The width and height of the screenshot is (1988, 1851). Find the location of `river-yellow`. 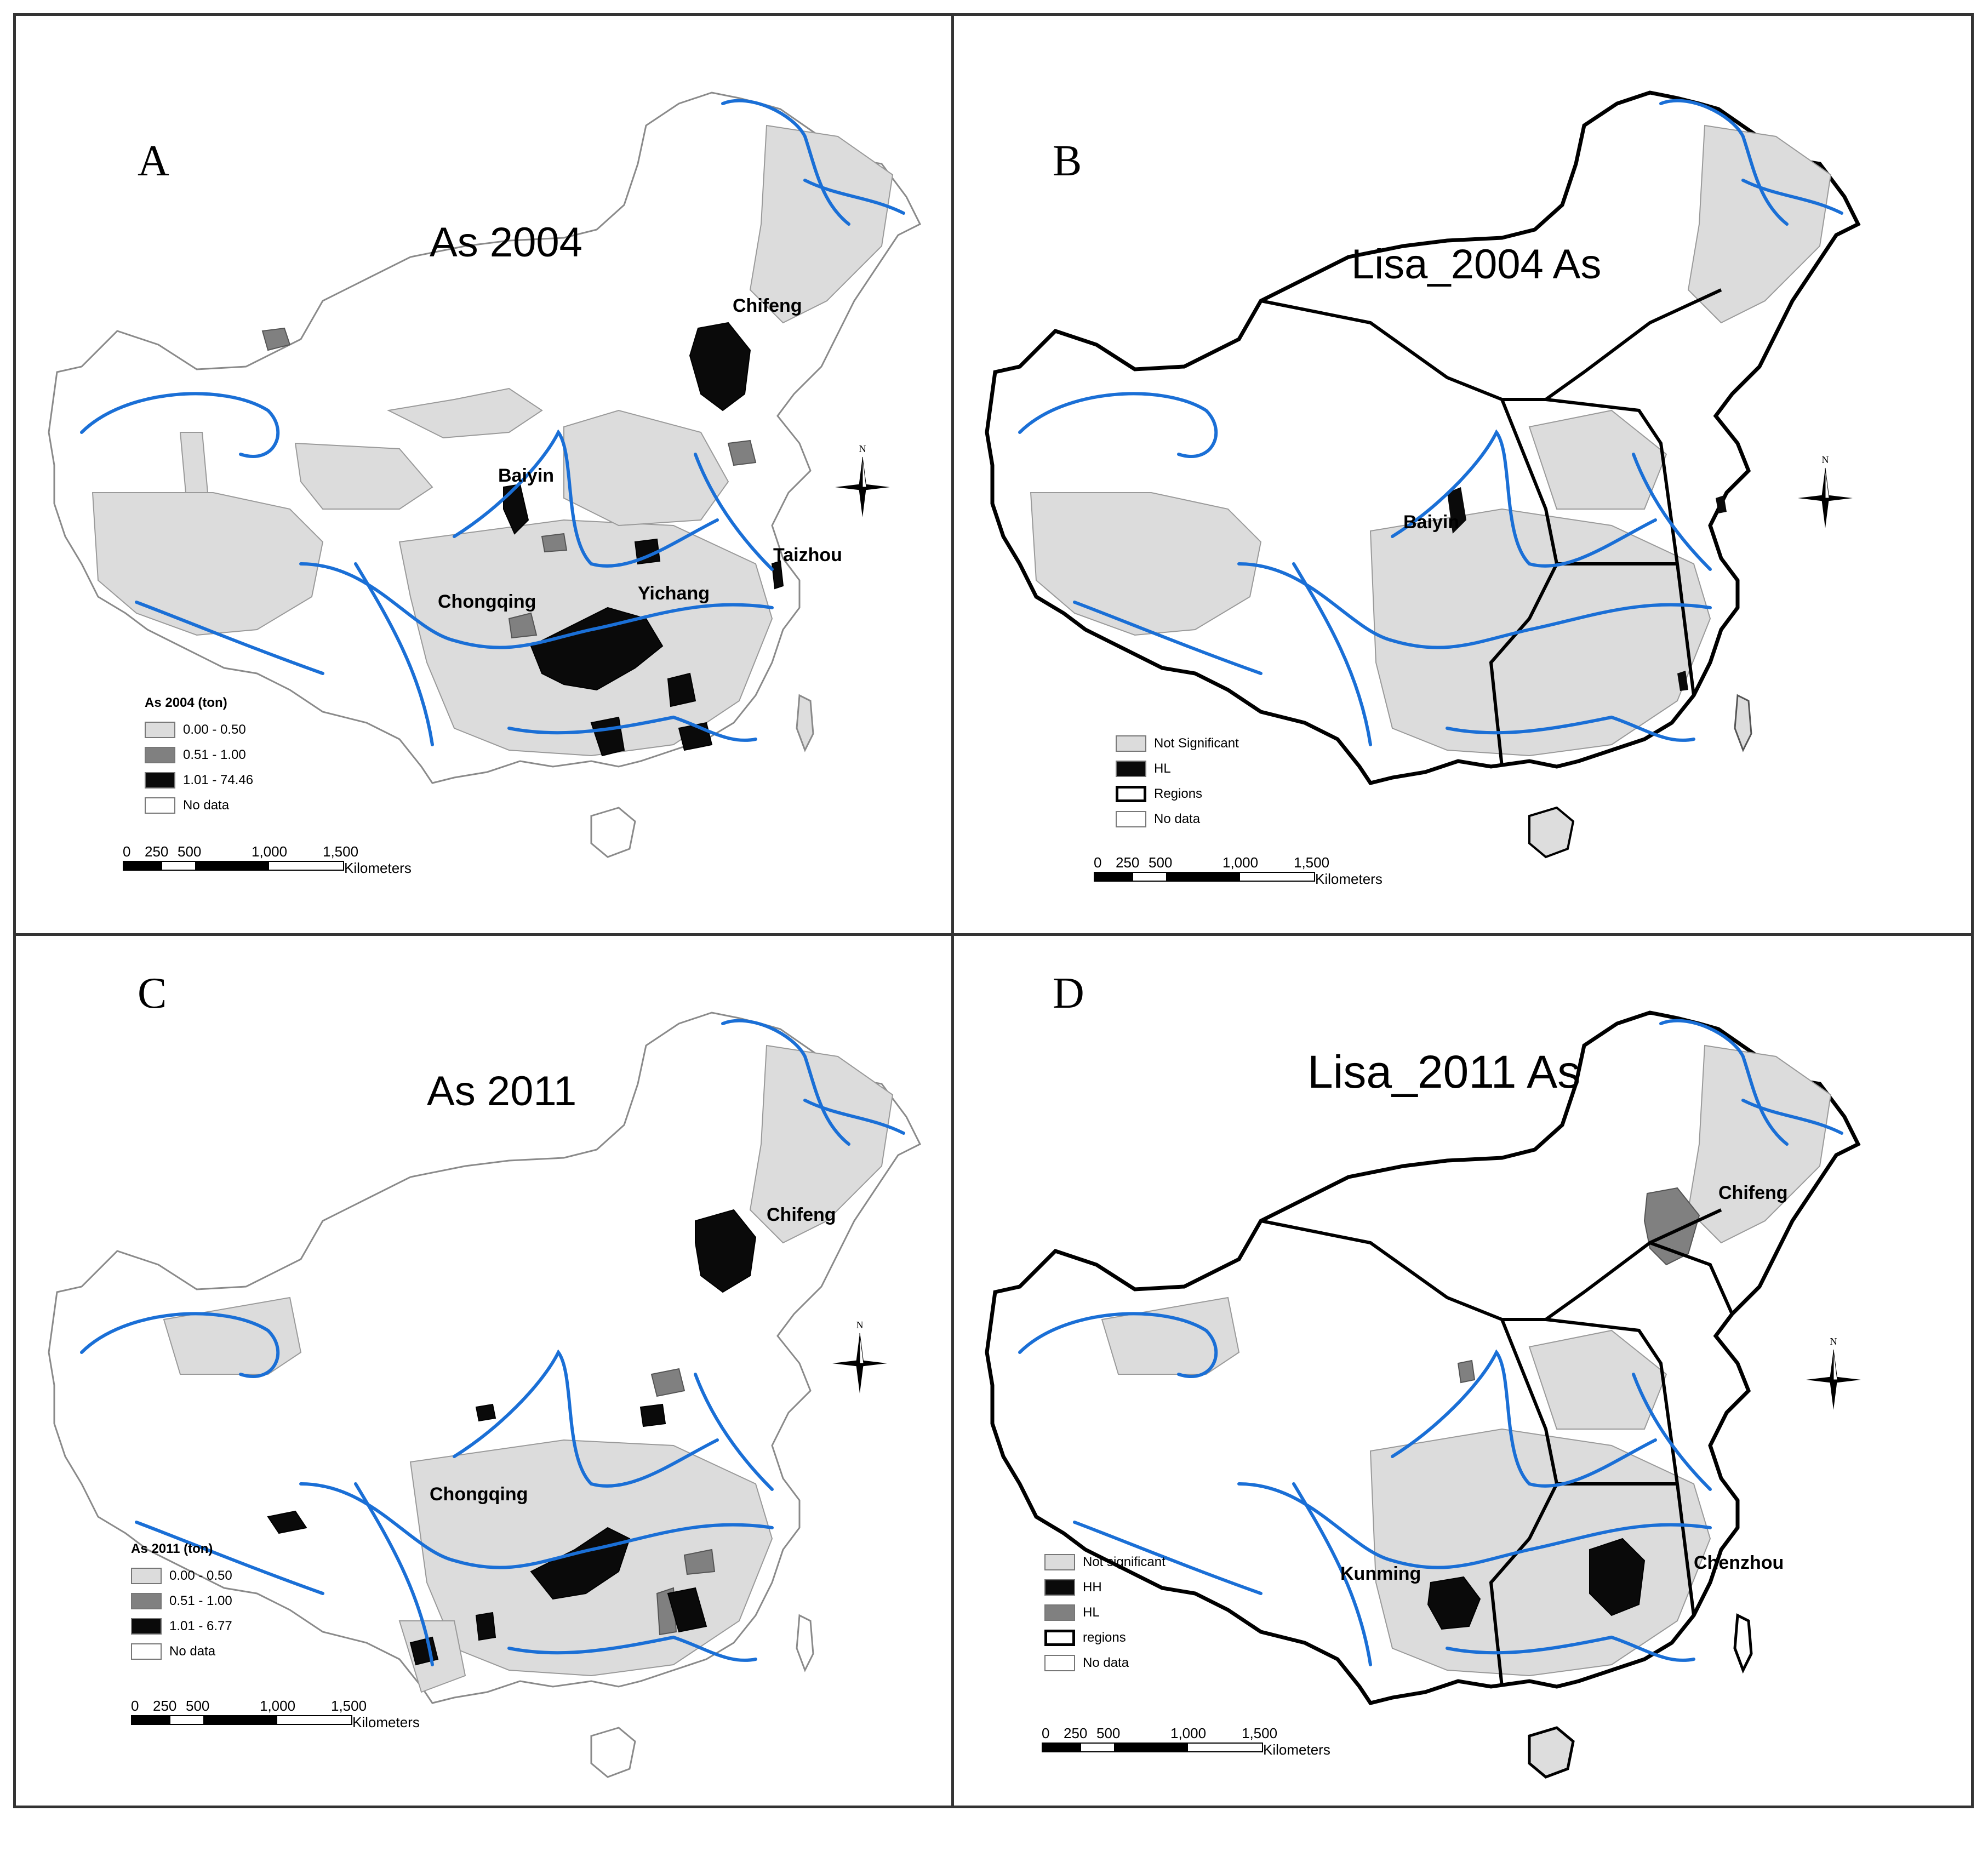

river-yellow is located at coordinates (1524, 499).